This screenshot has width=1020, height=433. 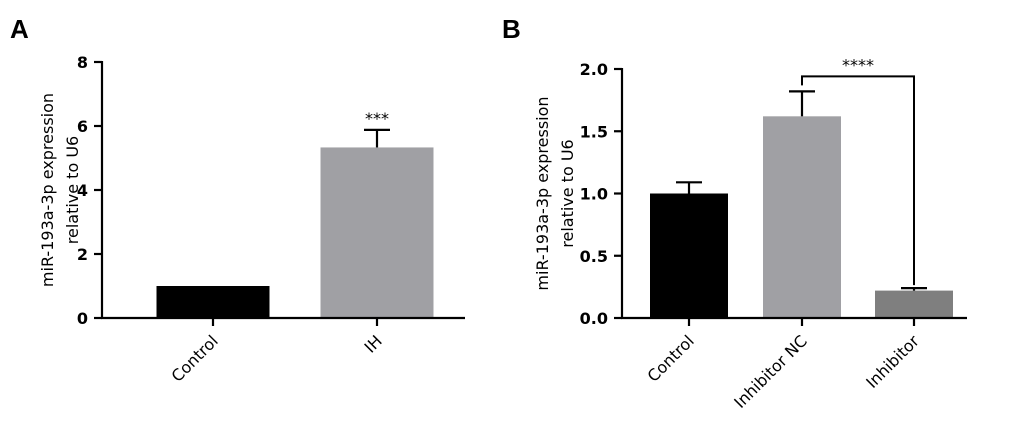 What do you see at coordinates (82, 62) in the screenshot?
I see `y-tick-label: 8` at bounding box center [82, 62].